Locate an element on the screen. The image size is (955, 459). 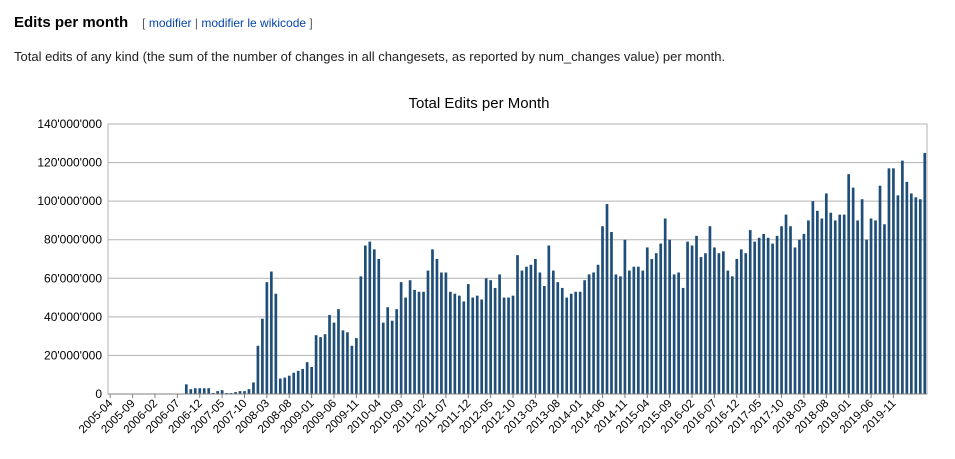
edit-link: modifier is located at coordinates (170, 23).